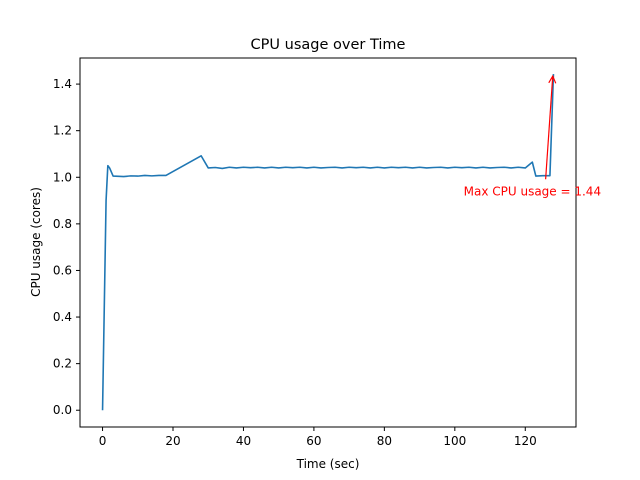 This screenshot has height=480, width=640. What do you see at coordinates (62, 270) in the screenshot?
I see `y-tick-label: 0.6` at bounding box center [62, 270].